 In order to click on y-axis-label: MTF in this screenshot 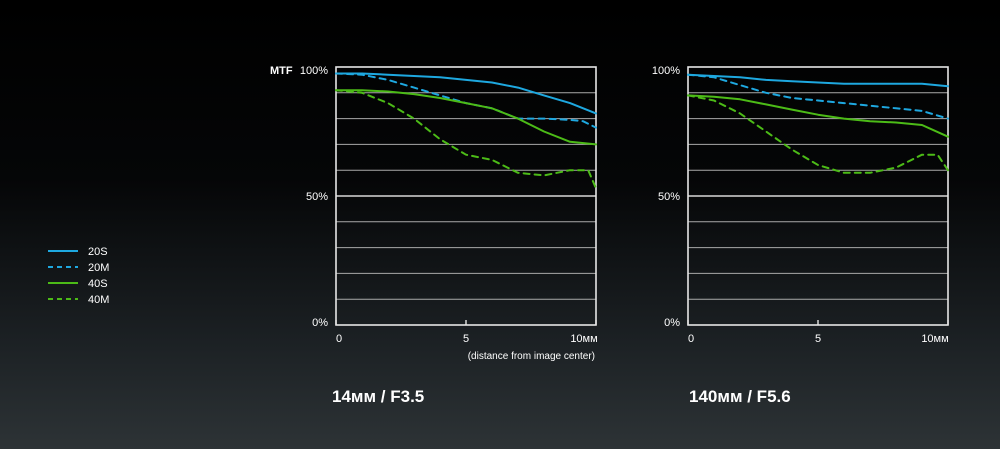, I will do `click(281, 71)`.